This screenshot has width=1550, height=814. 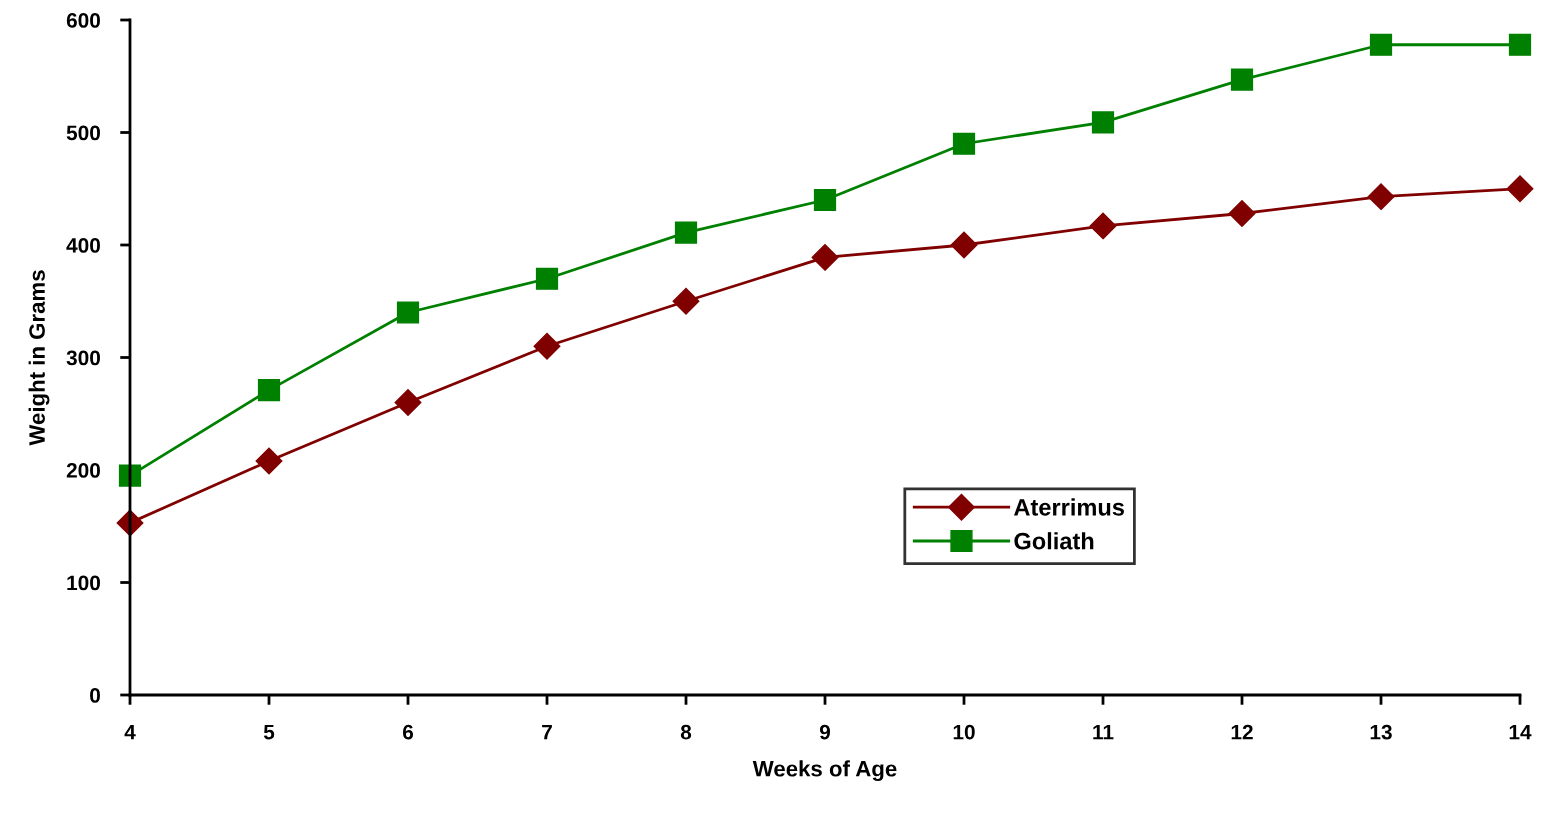 I want to click on legend-label: Goliath, so click(x=1054, y=541).